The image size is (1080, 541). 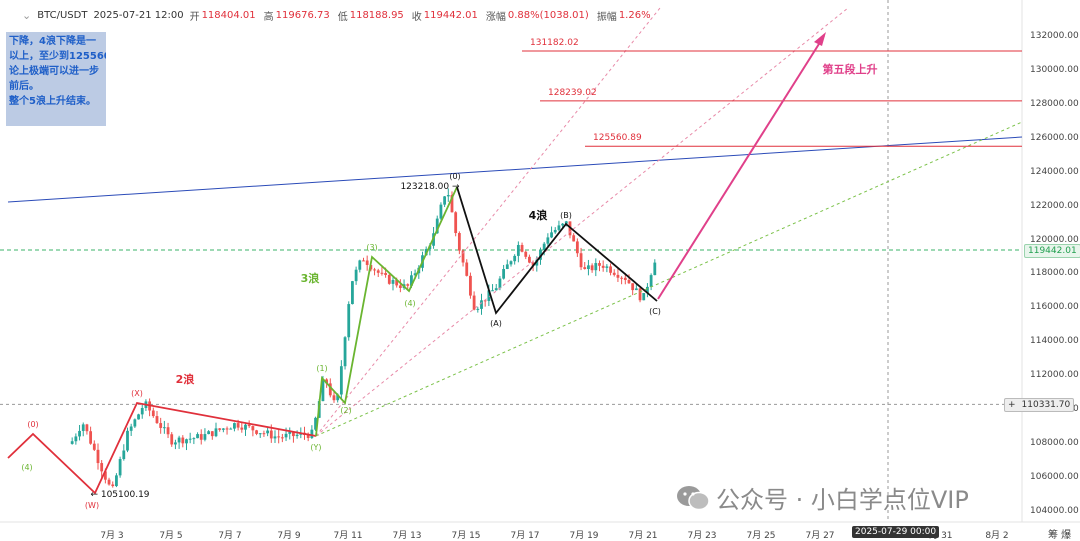 What do you see at coordinates (52, 41) in the screenshot?
I see `note-line: 下降，4浪下降是一` at bounding box center [52, 41].